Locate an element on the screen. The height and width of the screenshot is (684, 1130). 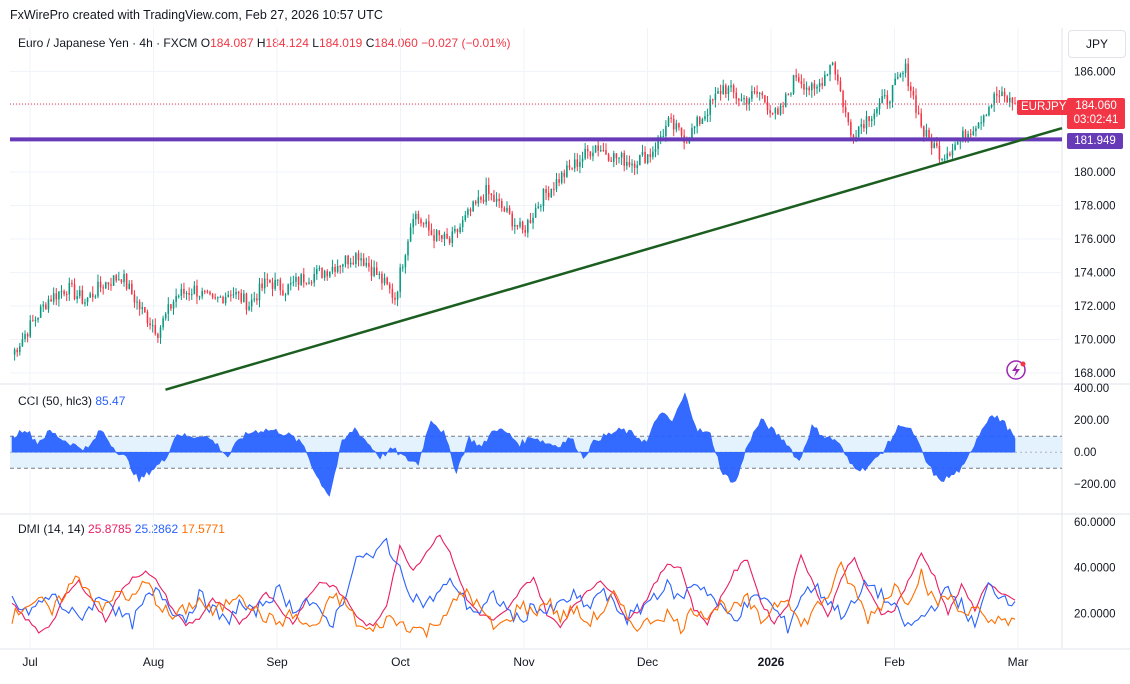
time-tick-label: 2026 is located at coordinates (771, 662).